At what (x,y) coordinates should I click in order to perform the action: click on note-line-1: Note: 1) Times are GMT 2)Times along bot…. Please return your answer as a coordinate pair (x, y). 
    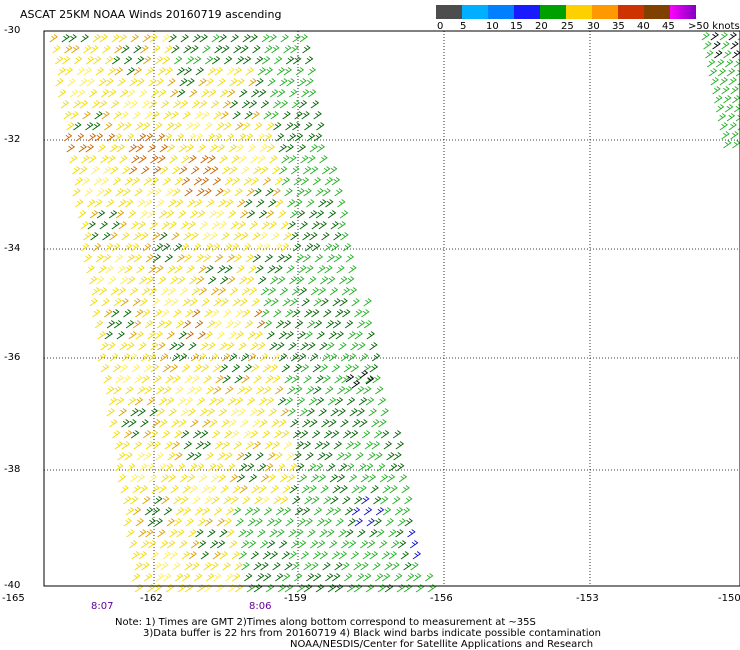
    Looking at the image, I should click on (325, 622).